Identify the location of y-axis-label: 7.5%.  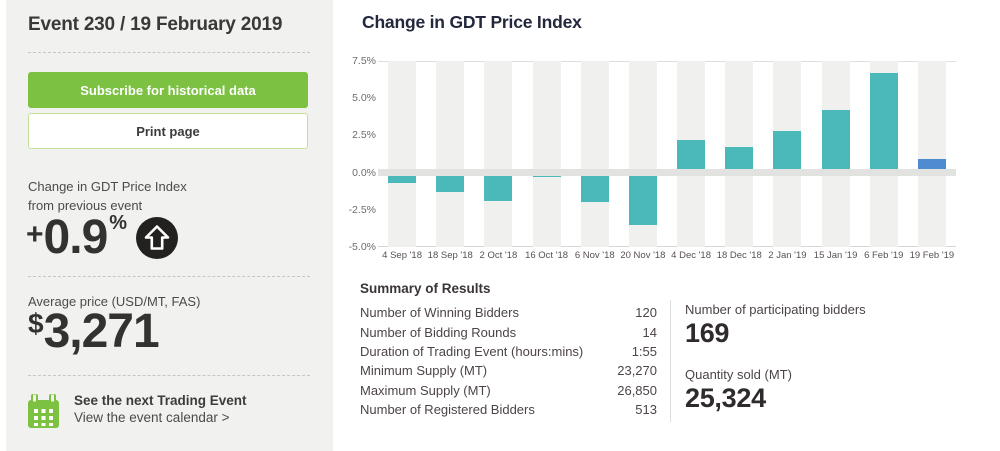
(364, 61).